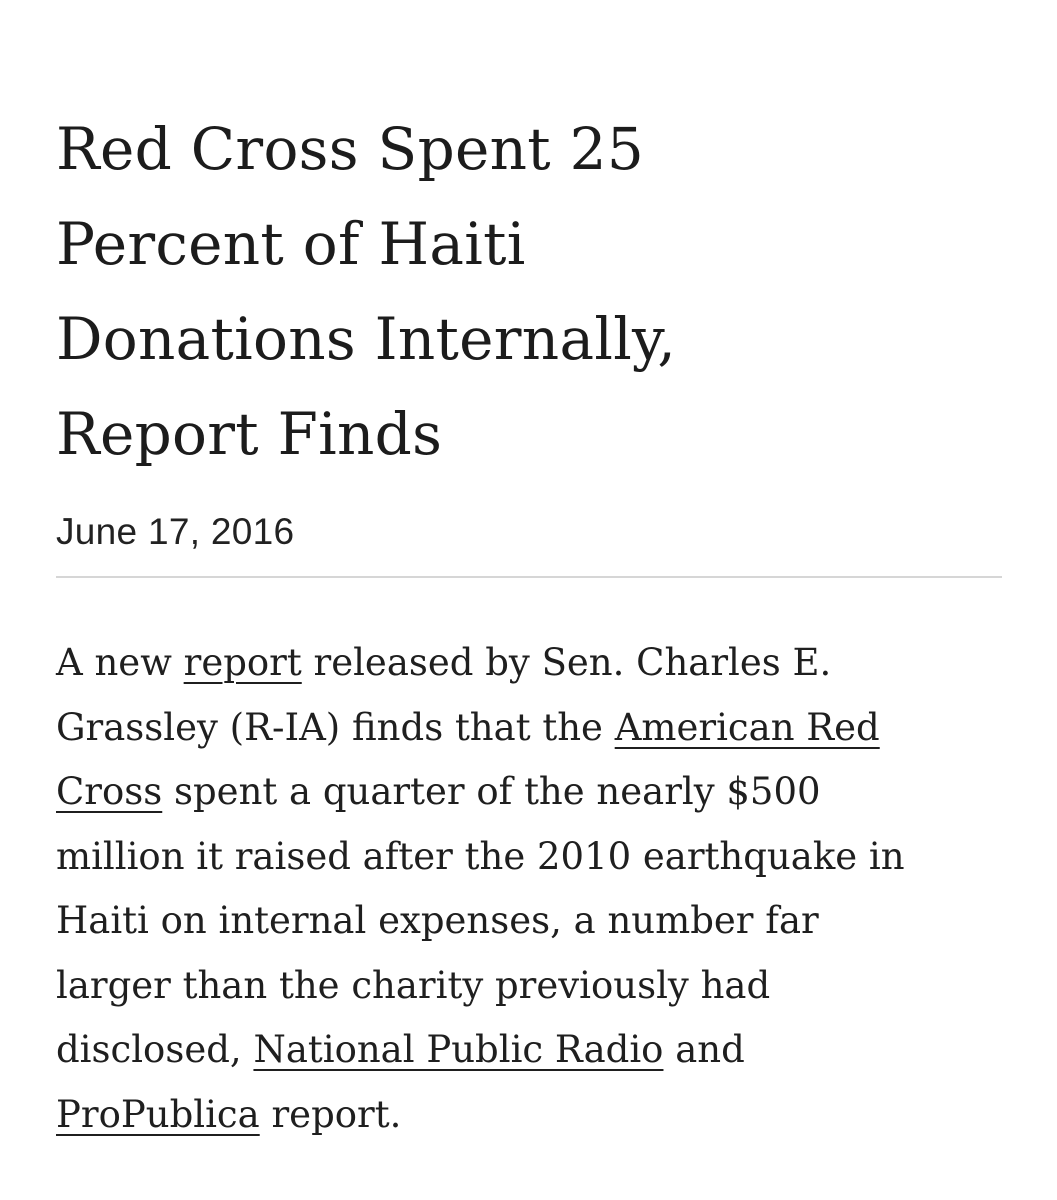 The height and width of the screenshot is (1200, 1057). I want to click on headline-line: Donations Internally,, so click(366, 339).